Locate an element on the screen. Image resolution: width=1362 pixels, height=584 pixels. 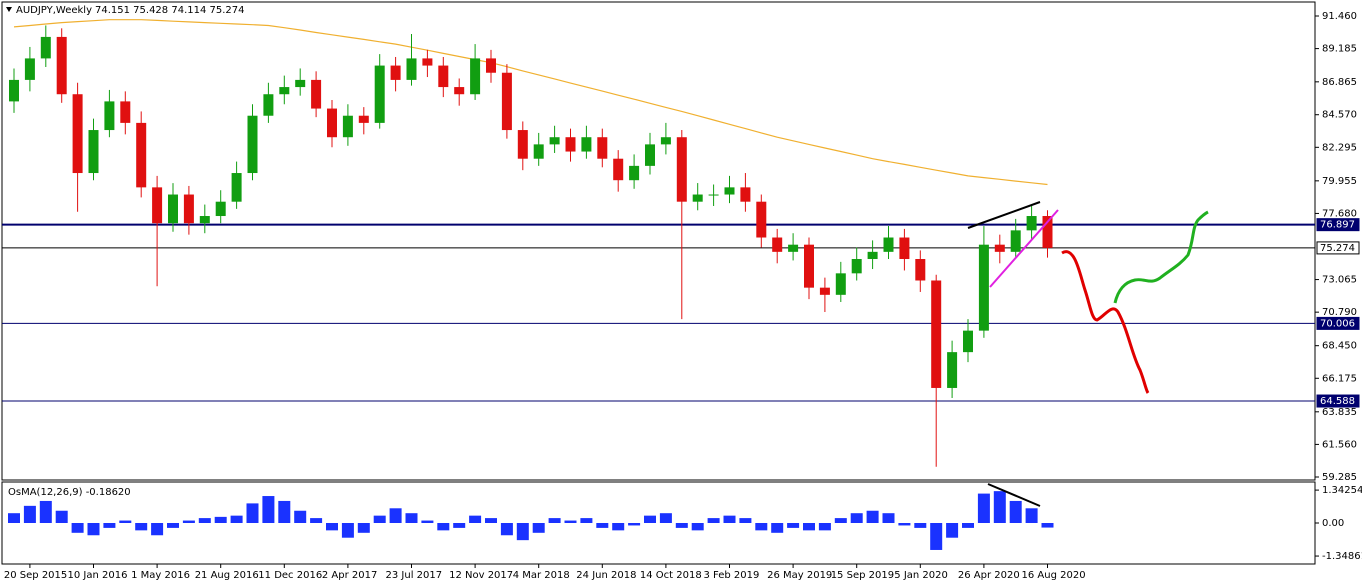
level-label: 70.006 is located at coordinates (1337, 323).